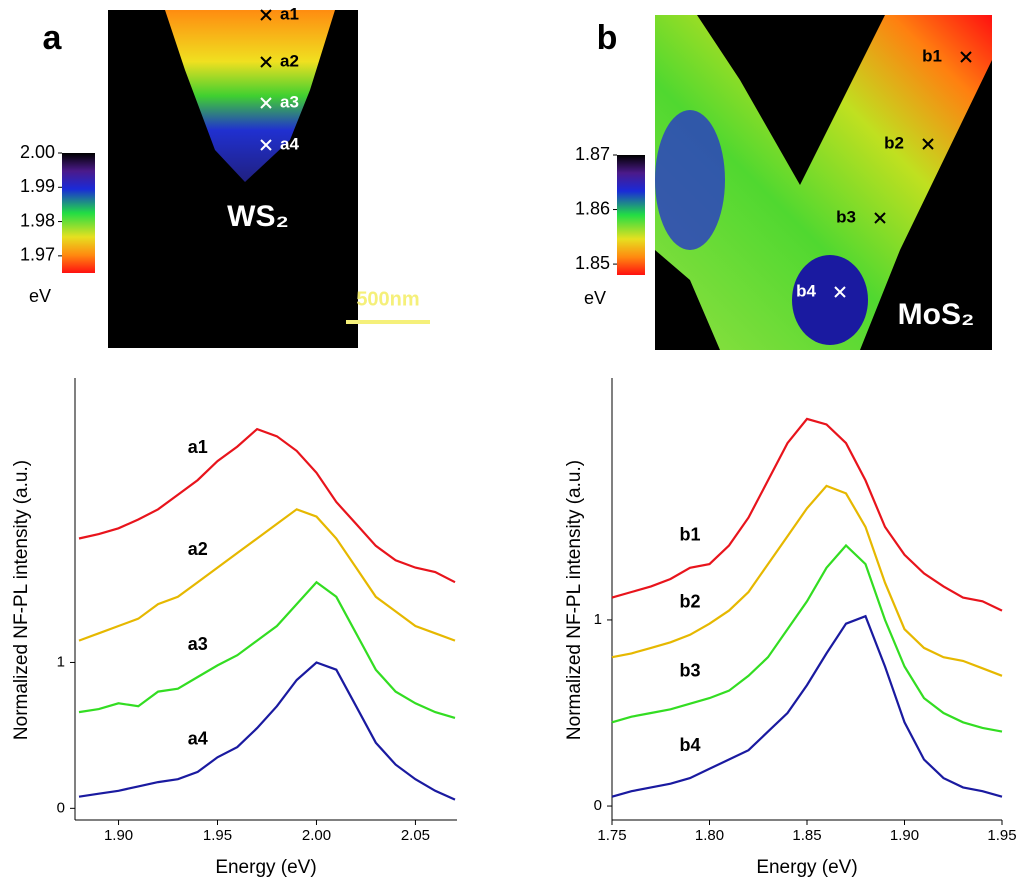 This screenshot has width=1027, height=888. What do you see at coordinates (37, 220) in the screenshot?
I see `colorbar-tick-label: 1.98` at bounding box center [37, 220].